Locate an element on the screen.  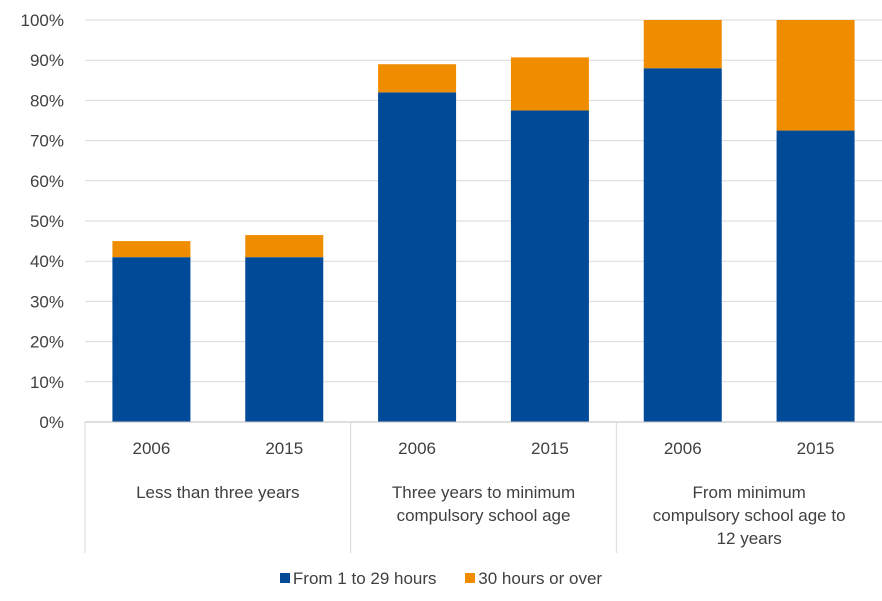
group-label: 12 years is located at coordinates (749, 538).